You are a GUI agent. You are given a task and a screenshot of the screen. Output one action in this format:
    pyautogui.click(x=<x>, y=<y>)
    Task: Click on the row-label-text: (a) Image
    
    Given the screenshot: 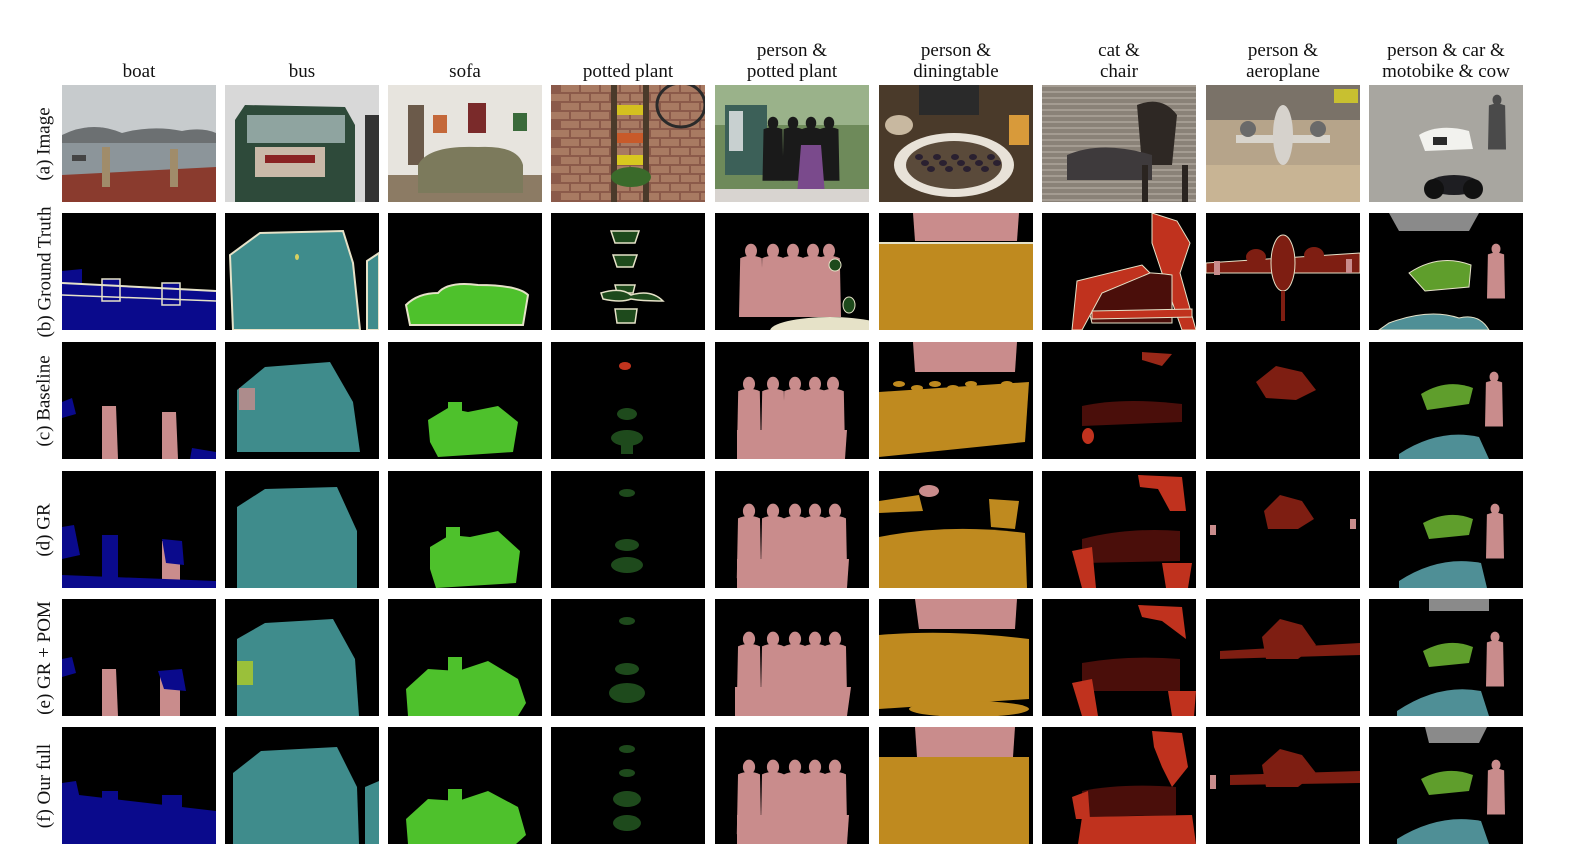 What is the action you would take?
    pyautogui.click(x=44, y=143)
    